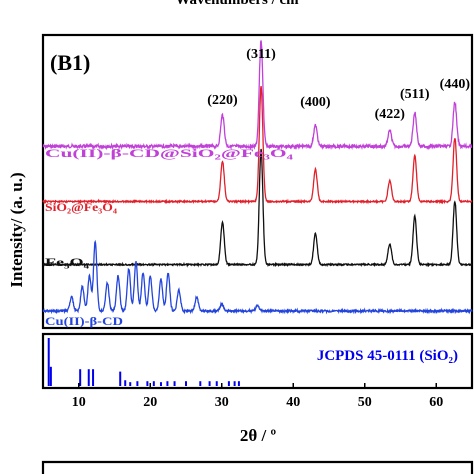 The height and width of the screenshot is (474, 474). I want to click on reference-panel-frame, so click(257, 361).